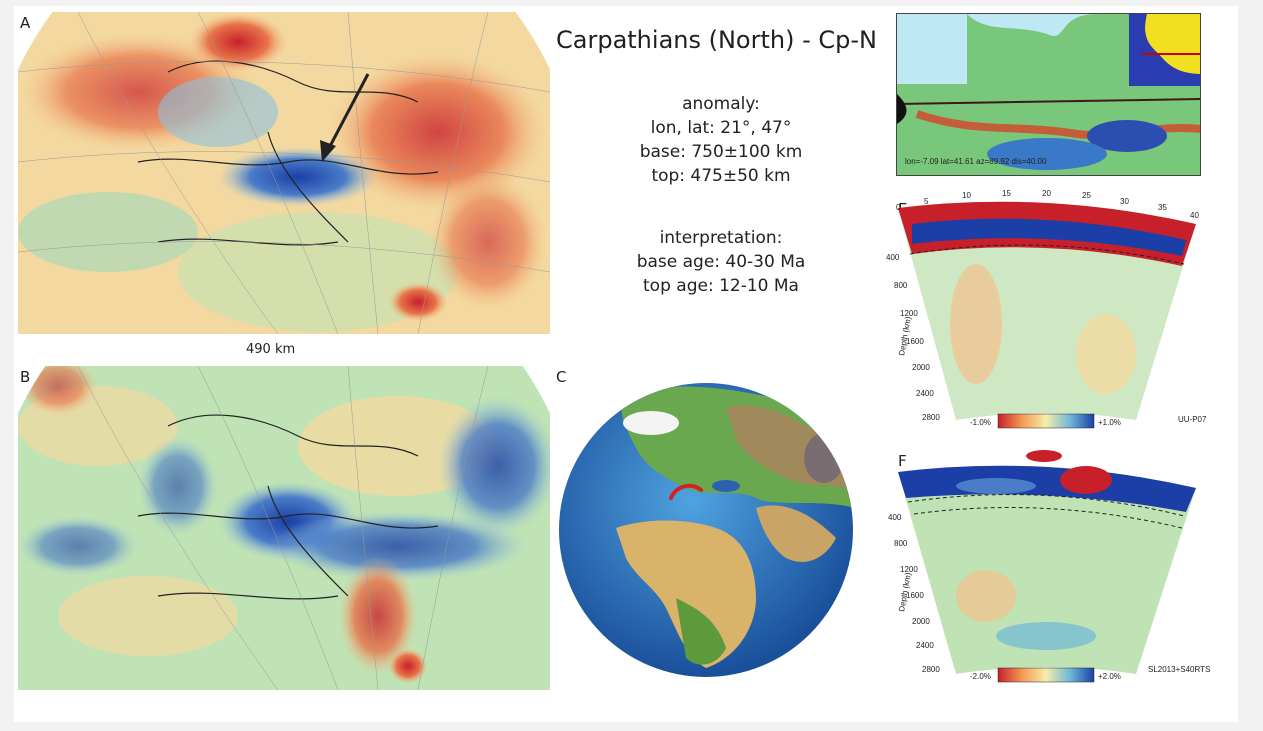 This screenshot has height=731, width=1263. I want to click on anomaly-lonlat: lon, lat: 21°, 47°, so click(721, 128).